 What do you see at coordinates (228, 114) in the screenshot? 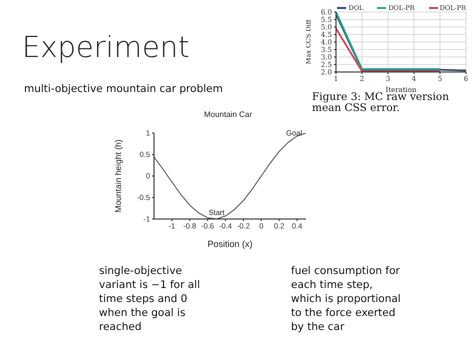
I see `chart-title: Mountain Car` at bounding box center [228, 114].